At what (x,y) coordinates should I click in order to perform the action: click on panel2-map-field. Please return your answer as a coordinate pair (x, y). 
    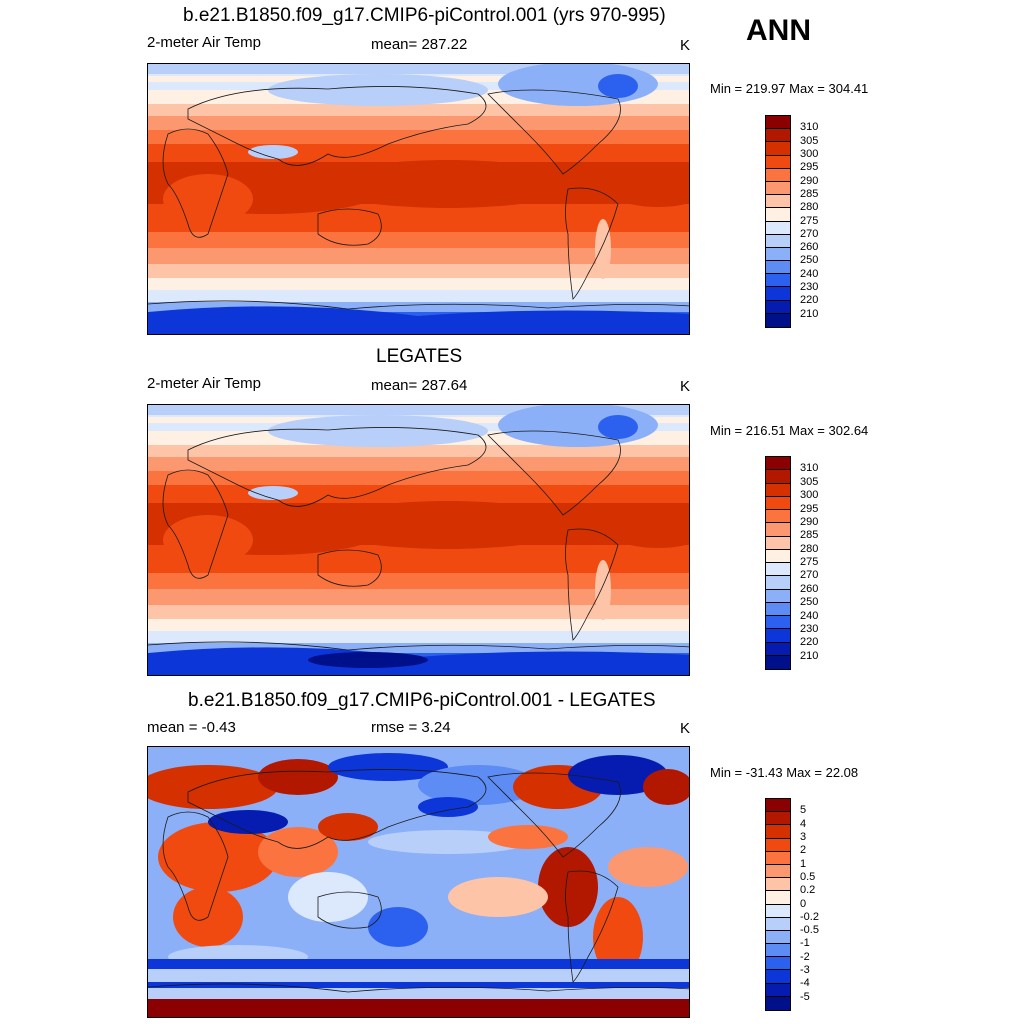
    Looking at the image, I should click on (418, 540).